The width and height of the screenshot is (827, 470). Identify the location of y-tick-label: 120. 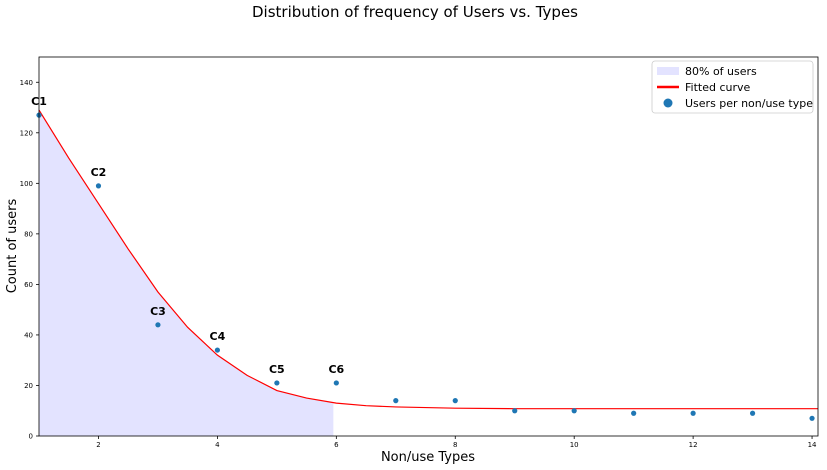
(26, 133).